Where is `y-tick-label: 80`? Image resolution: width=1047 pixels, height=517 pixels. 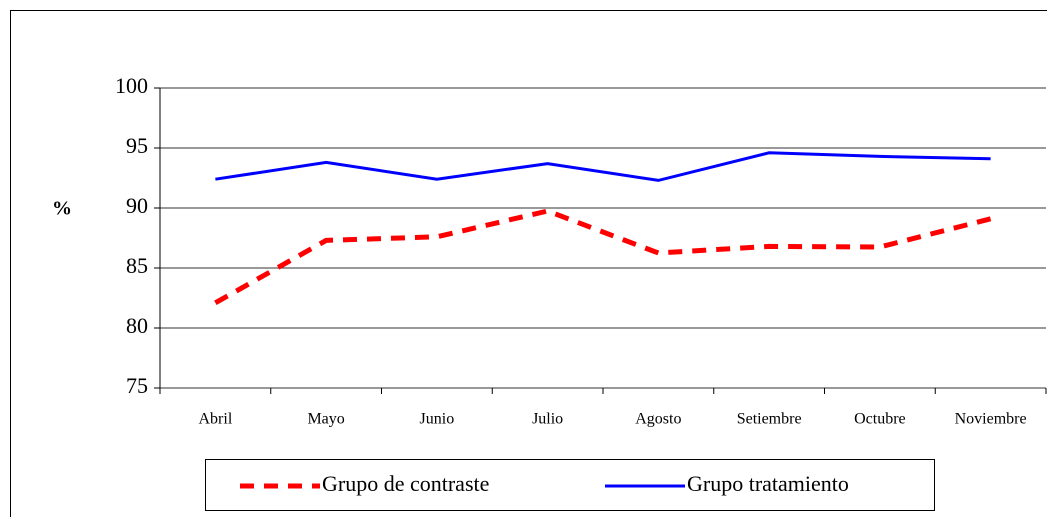
y-tick-label: 80 is located at coordinates (137, 325).